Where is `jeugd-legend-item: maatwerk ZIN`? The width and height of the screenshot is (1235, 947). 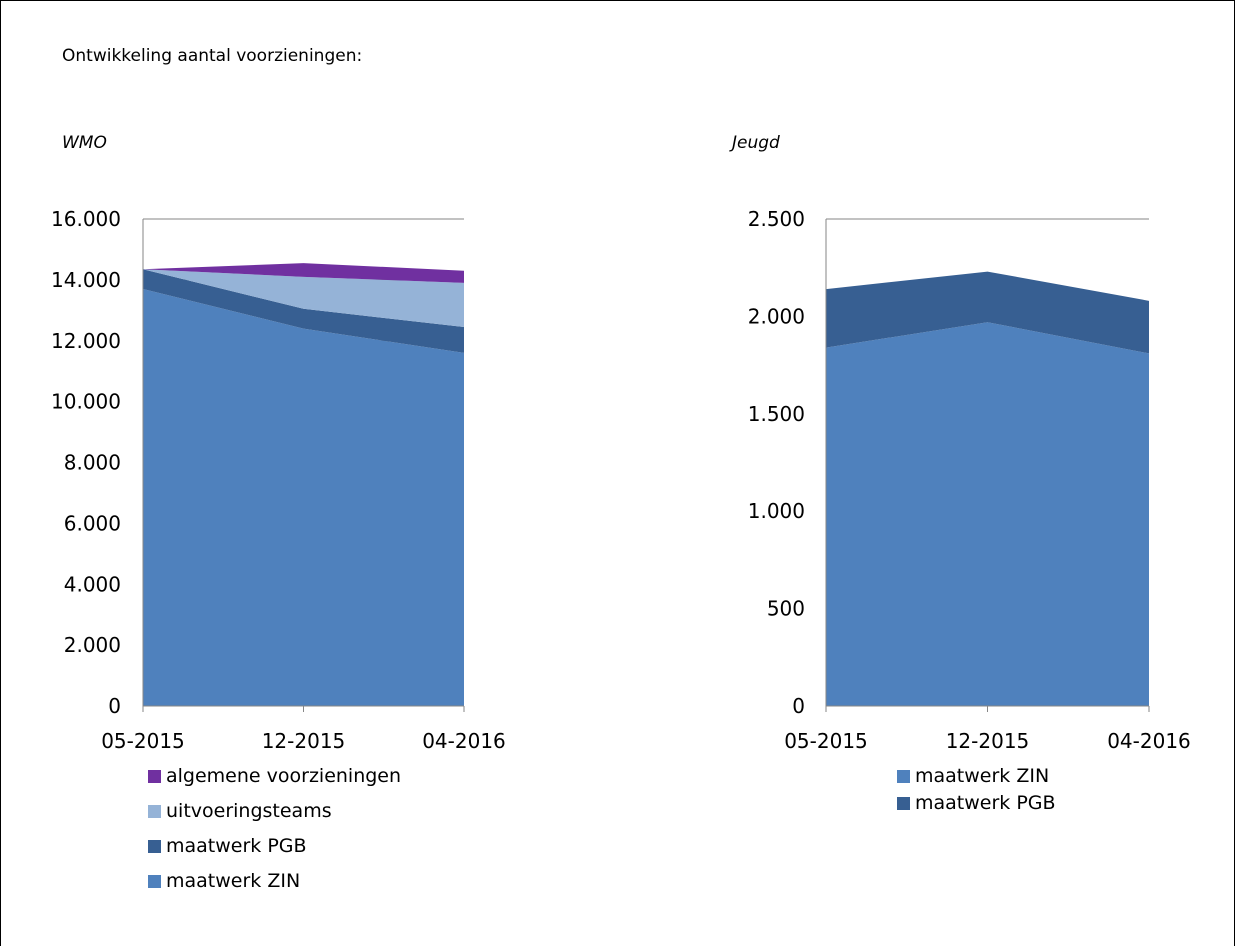
jeugd-legend-item: maatwerk ZIN is located at coordinates (973, 776).